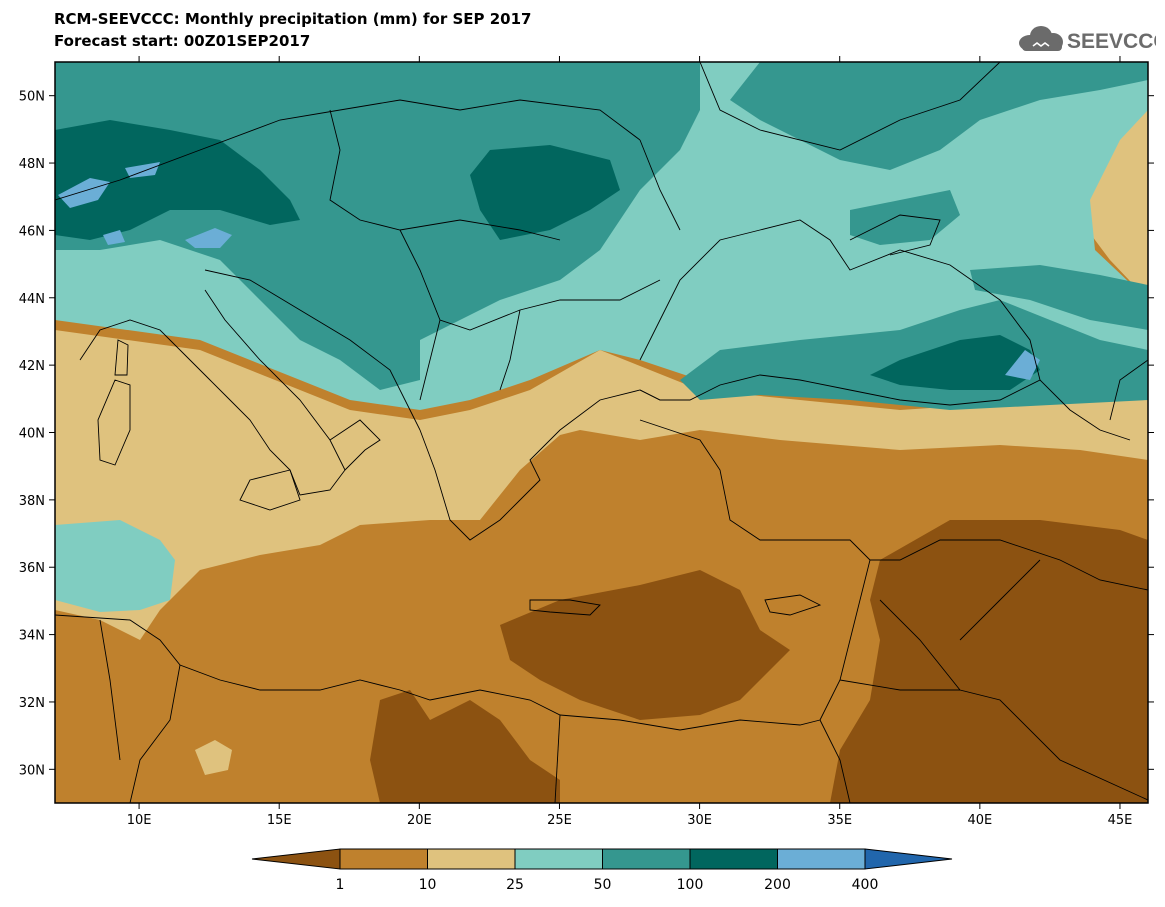 This screenshot has height=907, width=1165. I want to click on lon-tick-label: 10E, so click(139, 820).